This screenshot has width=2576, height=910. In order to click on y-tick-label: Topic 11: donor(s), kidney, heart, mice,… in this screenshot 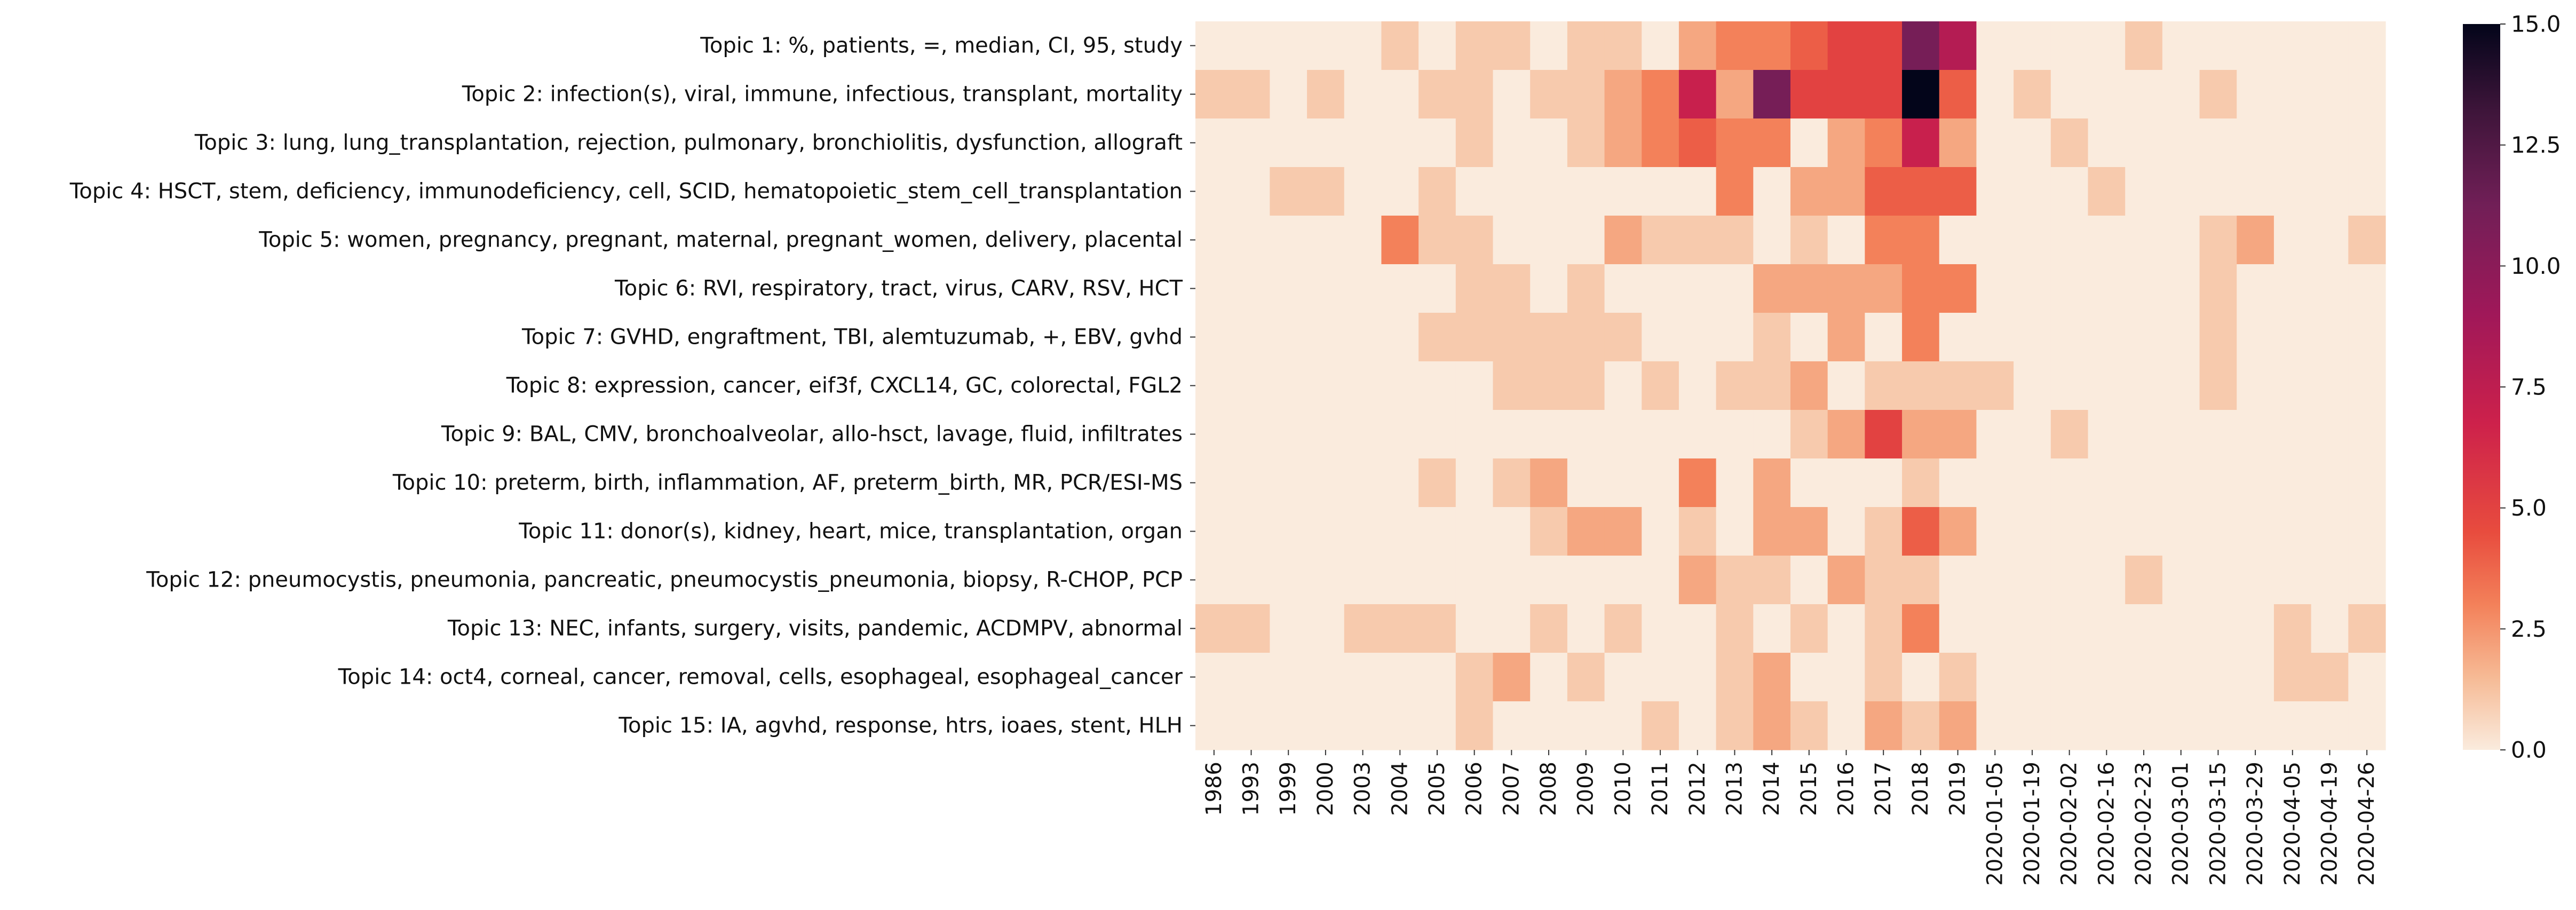, I will do `click(851, 531)`.